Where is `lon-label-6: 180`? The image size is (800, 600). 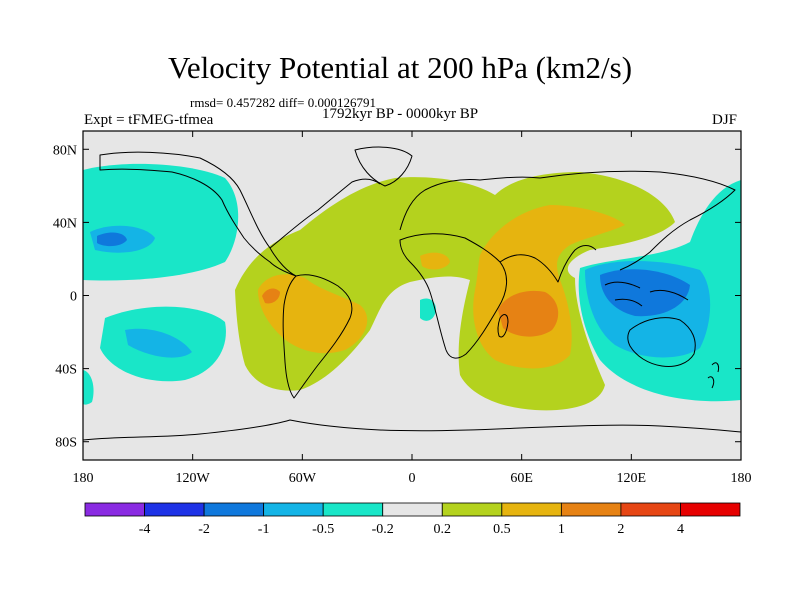
lon-label-6: 180 is located at coordinates (741, 478).